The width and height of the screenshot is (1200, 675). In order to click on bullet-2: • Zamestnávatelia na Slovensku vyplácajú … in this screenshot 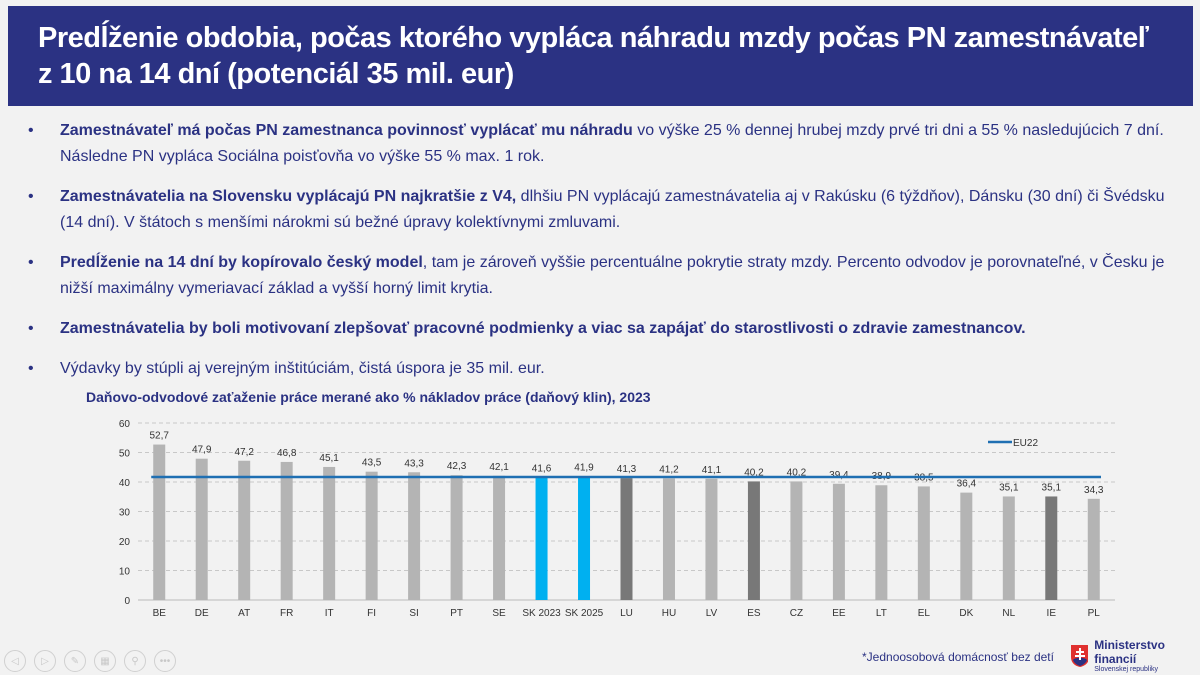, I will do `click(596, 209)`.